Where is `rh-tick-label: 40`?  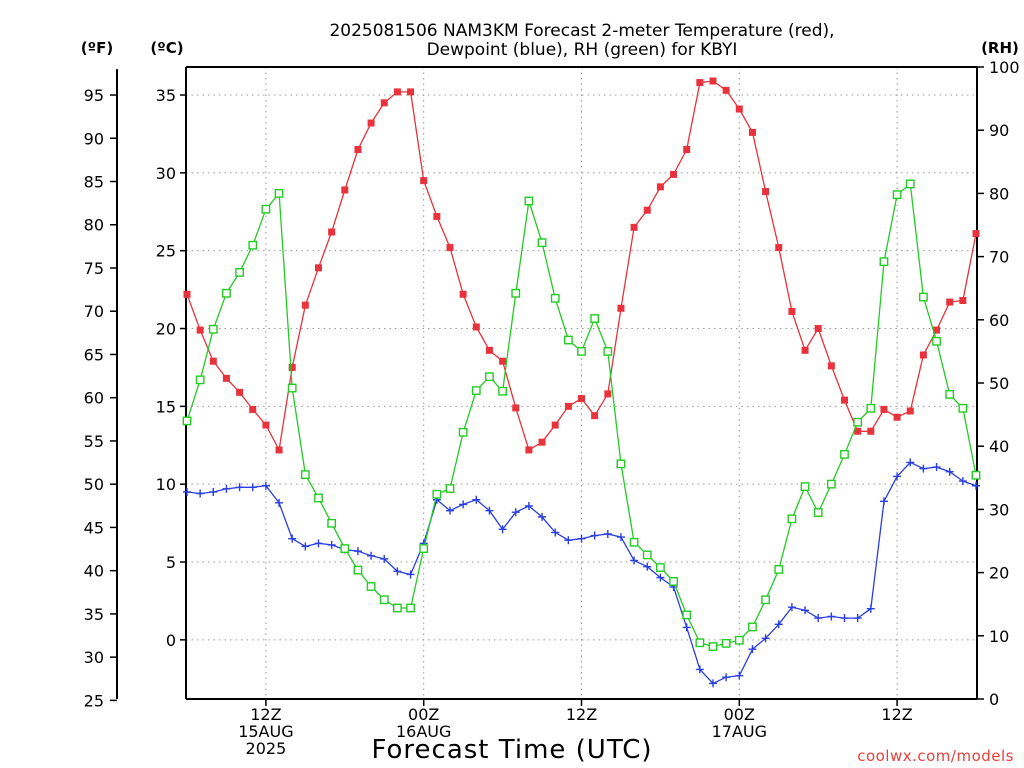
rh-tick-label: 40 is located at coordinates (999, 446).